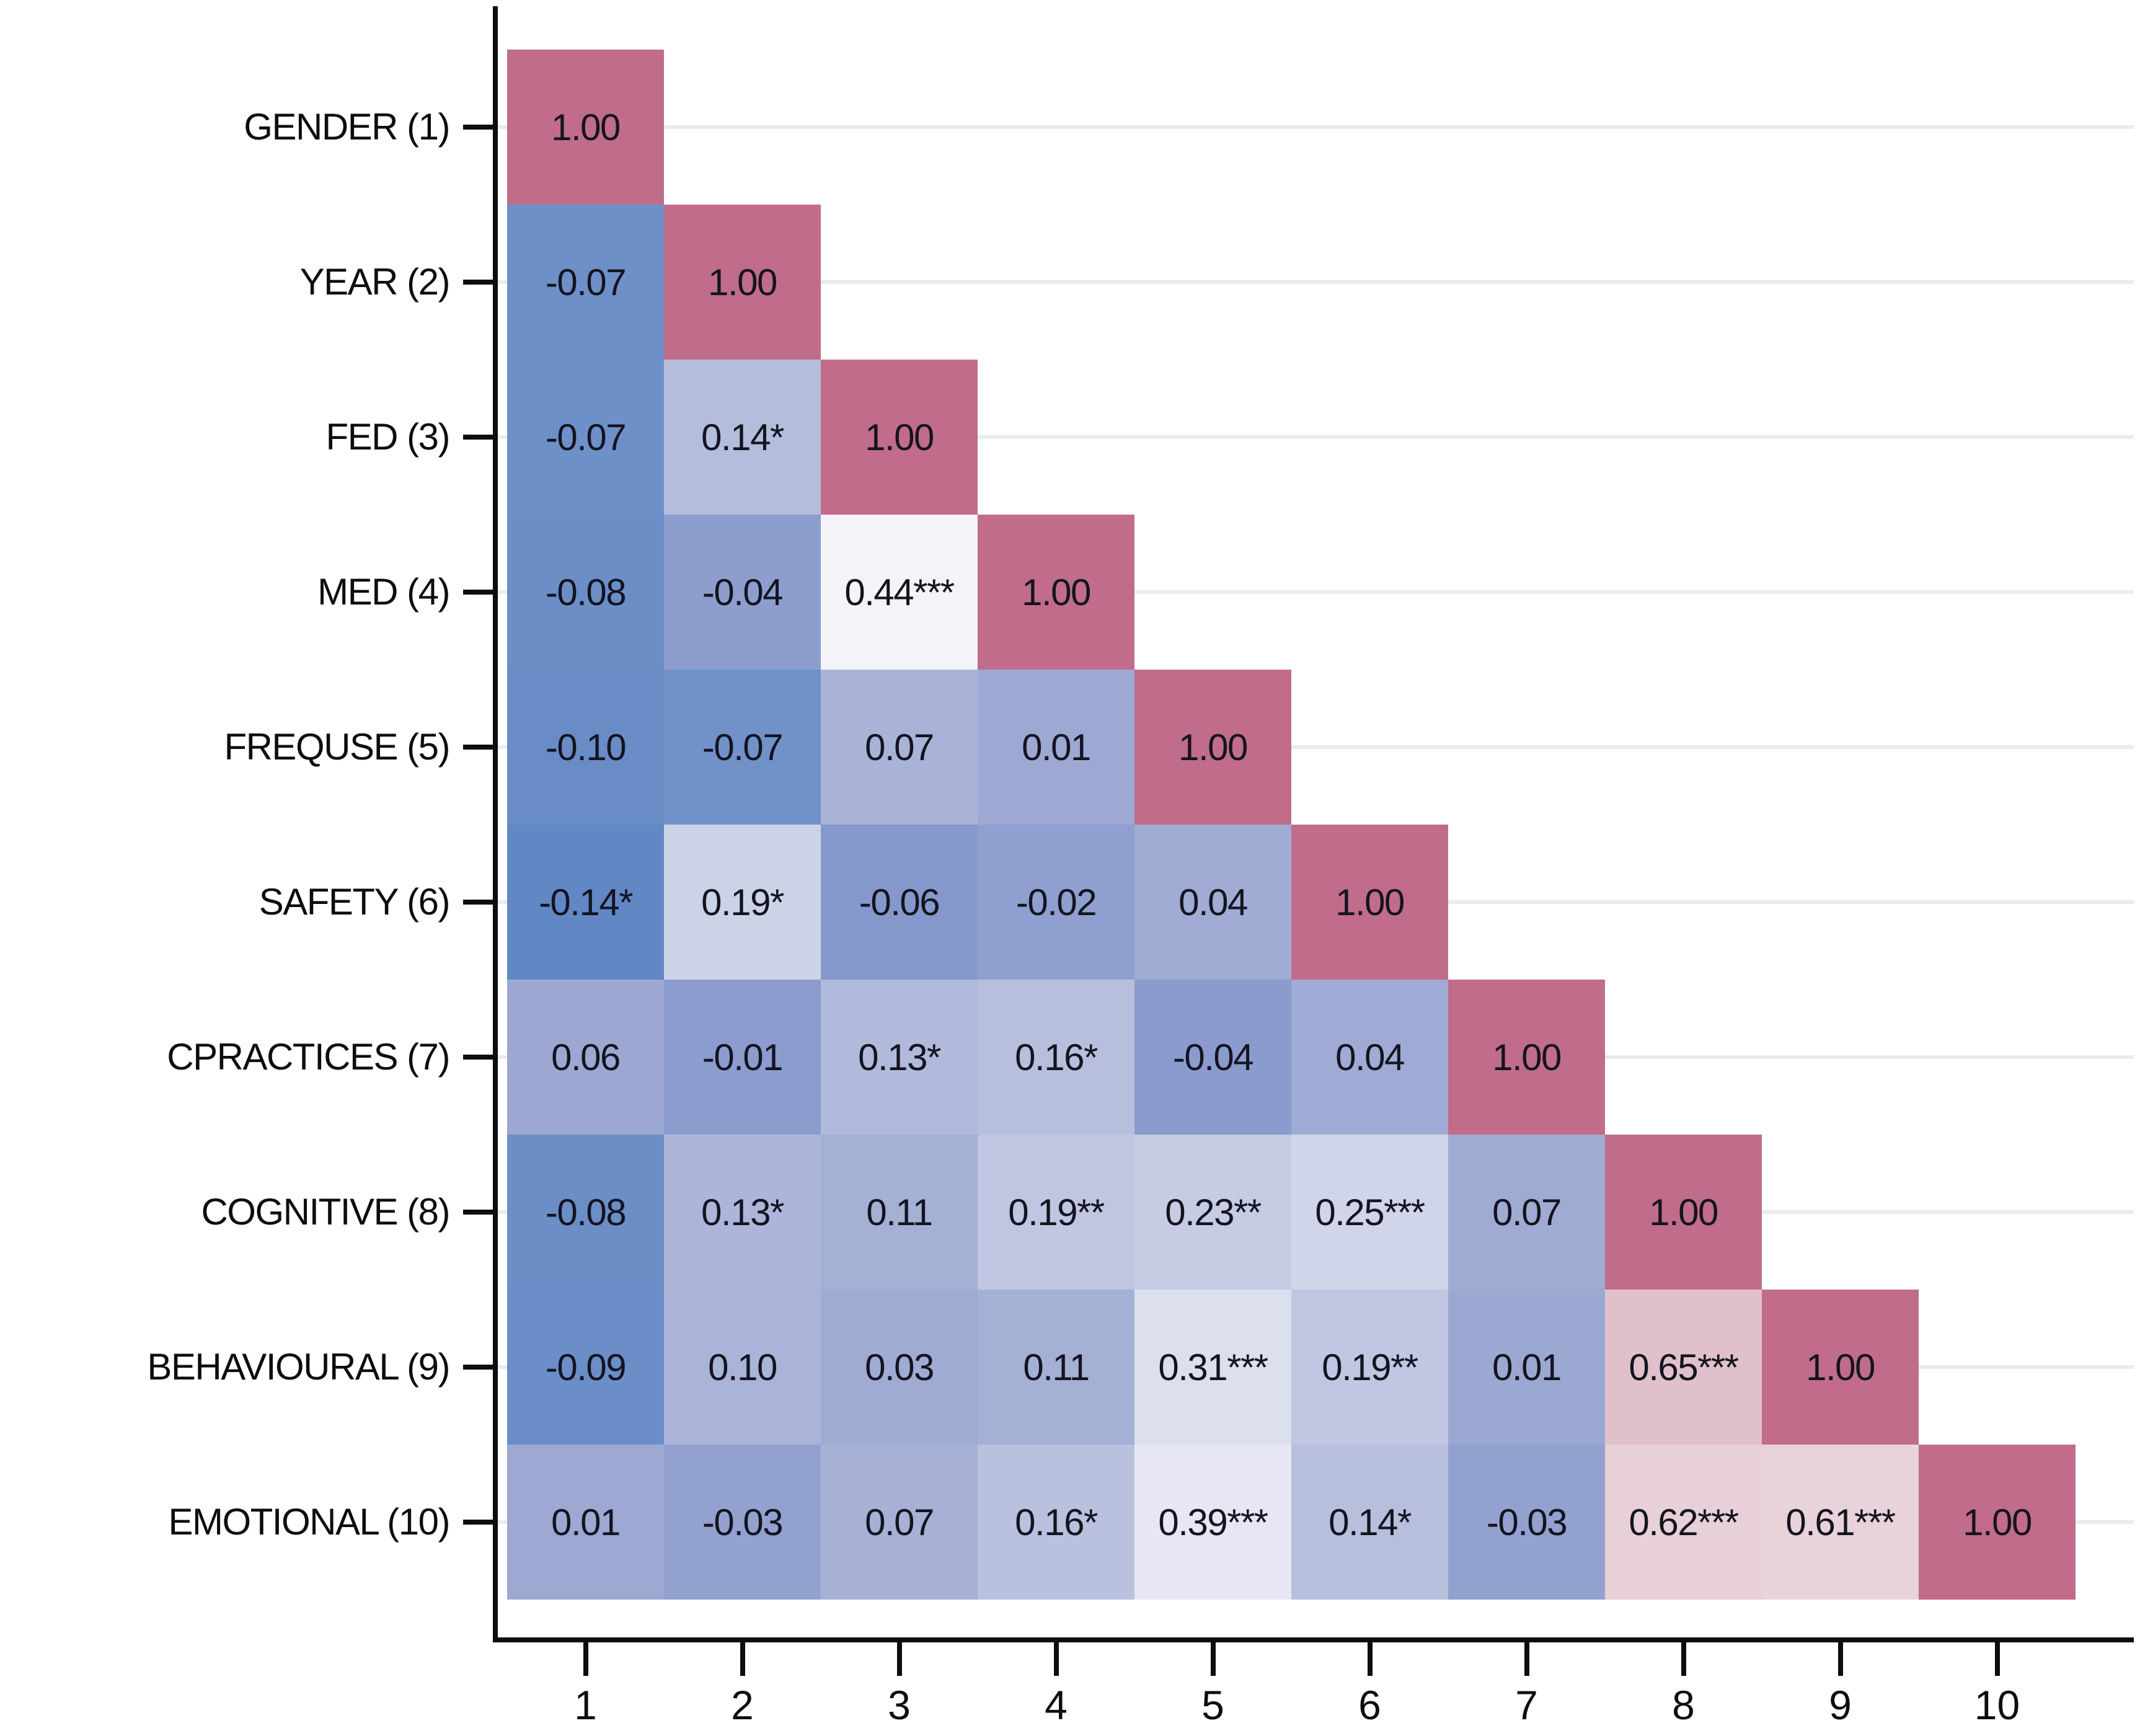  Describe the element at coordinates (1212, 1705) in the screenshot. I see `x-tick-label: 5` at that location.